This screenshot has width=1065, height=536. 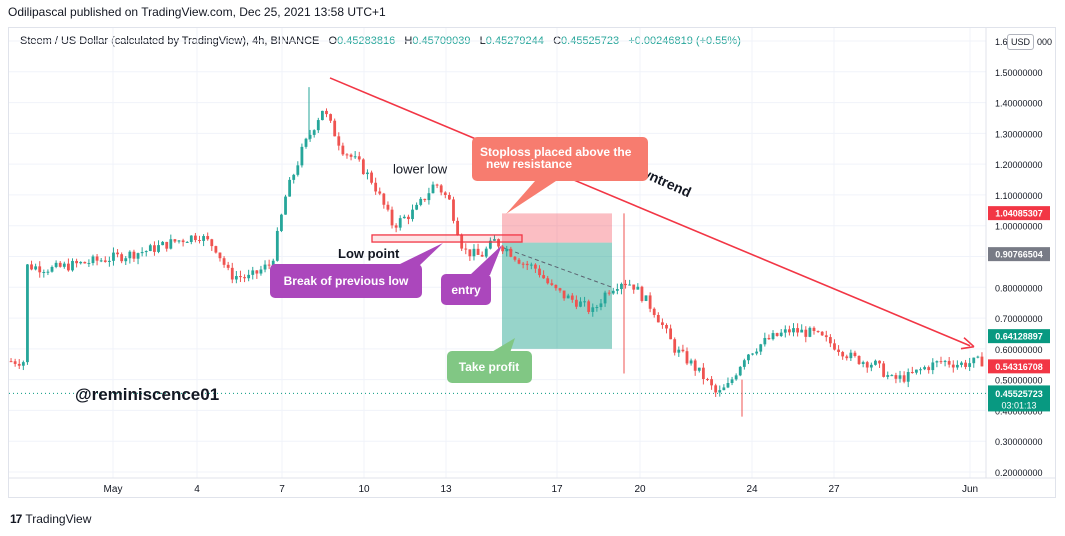 What do you see at coordinates (1019, 227) in the screenshot?
I see `y-tick-label: 1.00000000` at bounding box center [1019, 227].